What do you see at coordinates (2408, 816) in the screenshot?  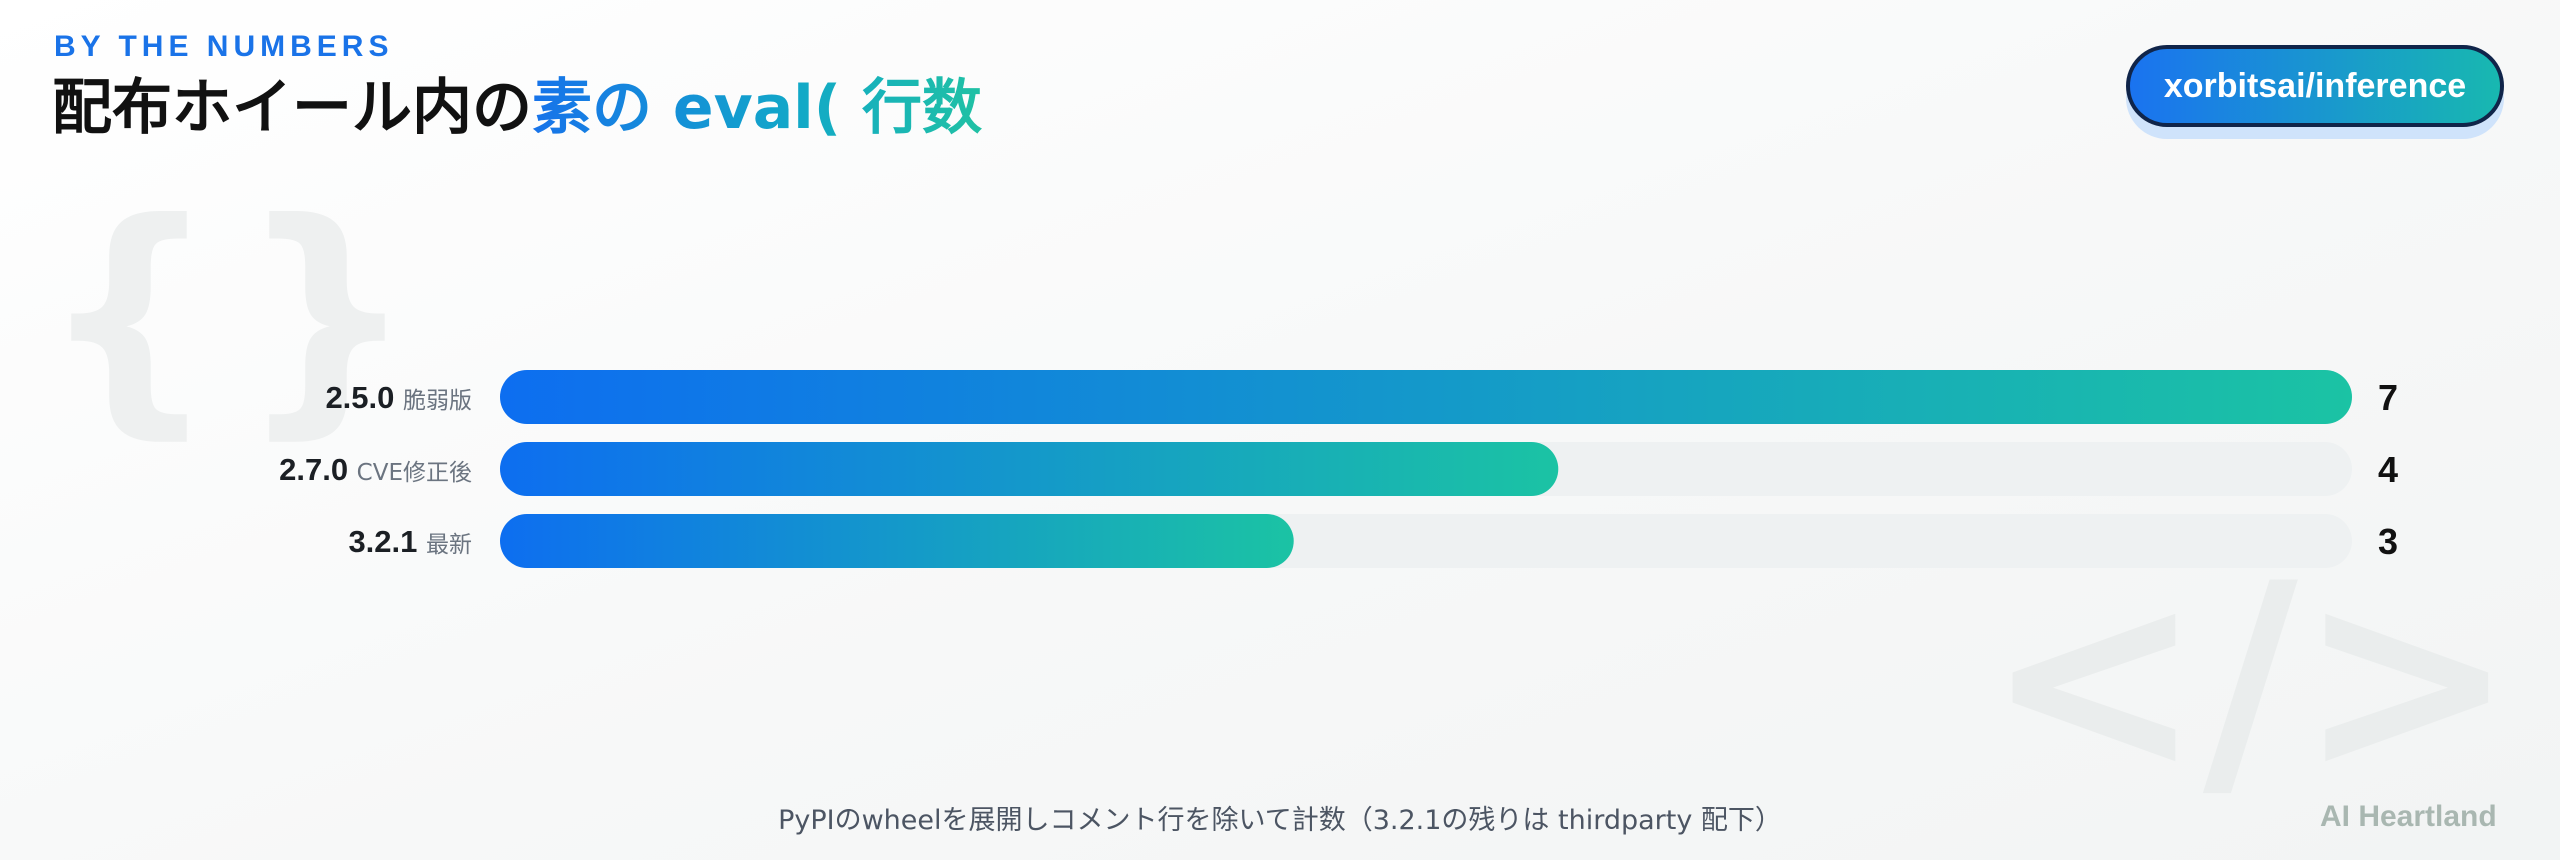 I see `brand-logo: AI Heartland` at bounding box center [2408, 816].